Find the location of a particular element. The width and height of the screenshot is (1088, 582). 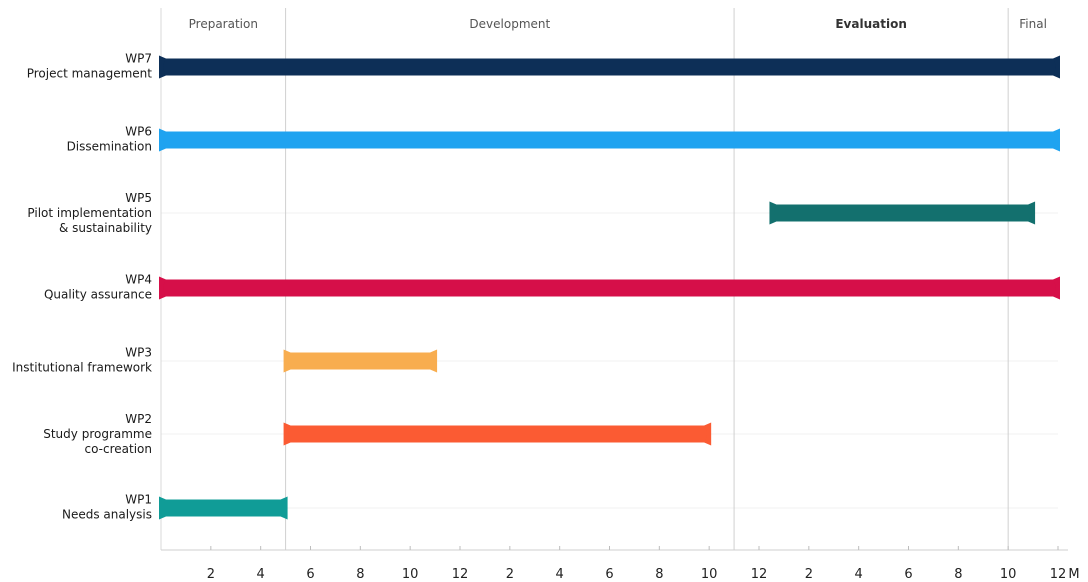

task-name-label: Project management is located at coordinates (90, 74).